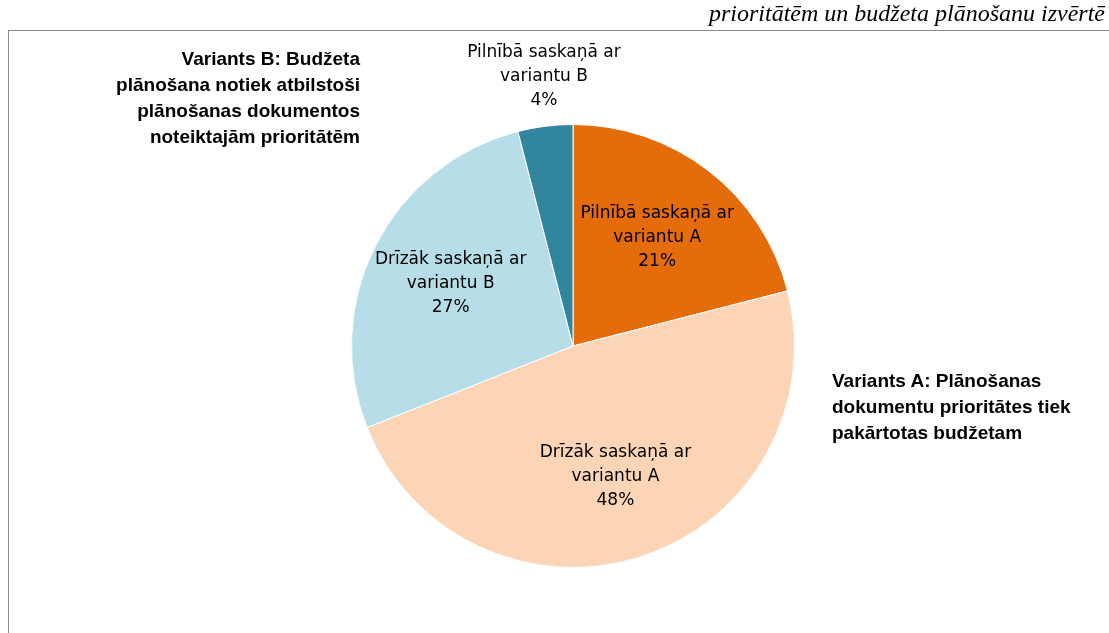 The height and width of the screenshot is (633, 1109). I want to click on text: Variants A: Plānošanas dokumentu prioritātes tiek pakārtotas budžetam, so click(952, 407).